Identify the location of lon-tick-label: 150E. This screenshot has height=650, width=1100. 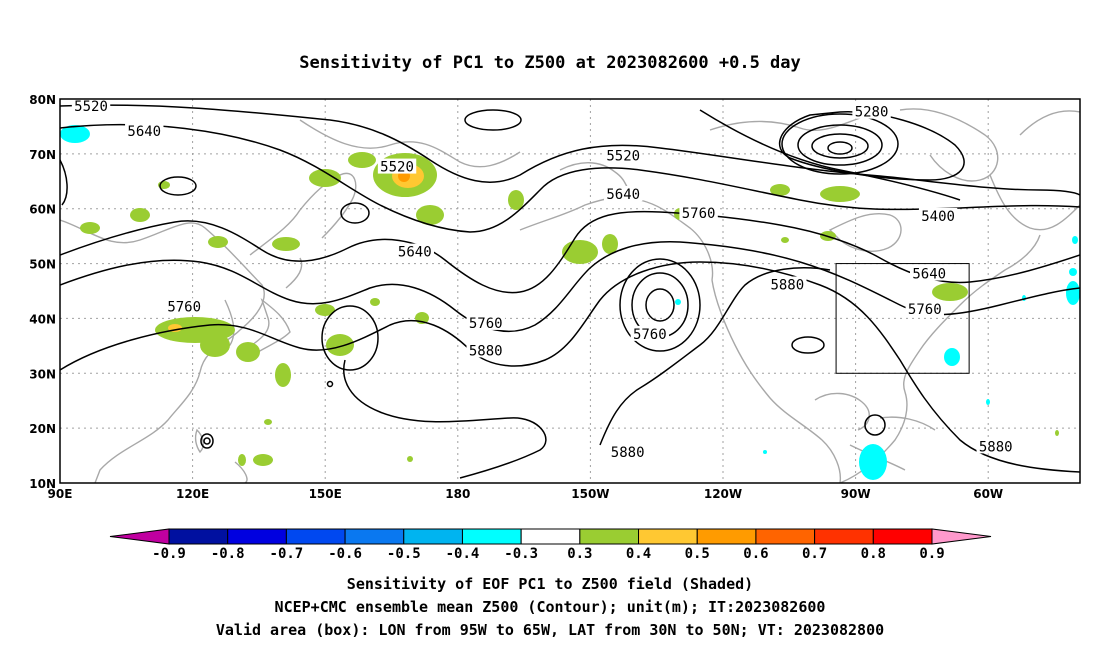
(325, 494).